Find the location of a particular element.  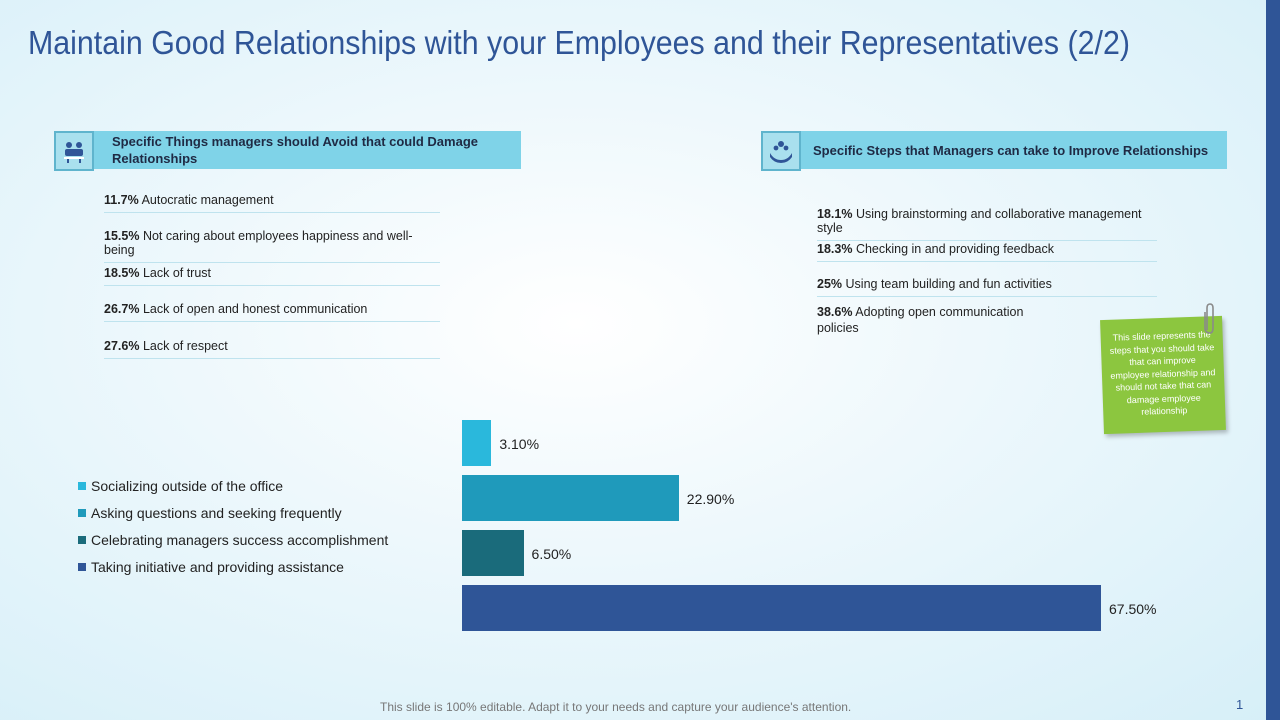

right-accent-bar is located at coordinates (1273, 360).